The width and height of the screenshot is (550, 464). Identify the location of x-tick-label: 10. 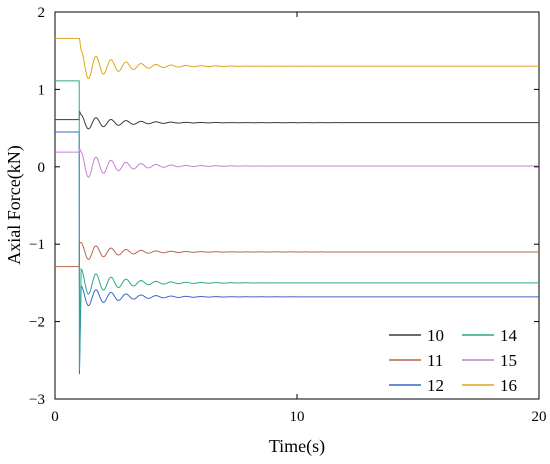
(297, 417).